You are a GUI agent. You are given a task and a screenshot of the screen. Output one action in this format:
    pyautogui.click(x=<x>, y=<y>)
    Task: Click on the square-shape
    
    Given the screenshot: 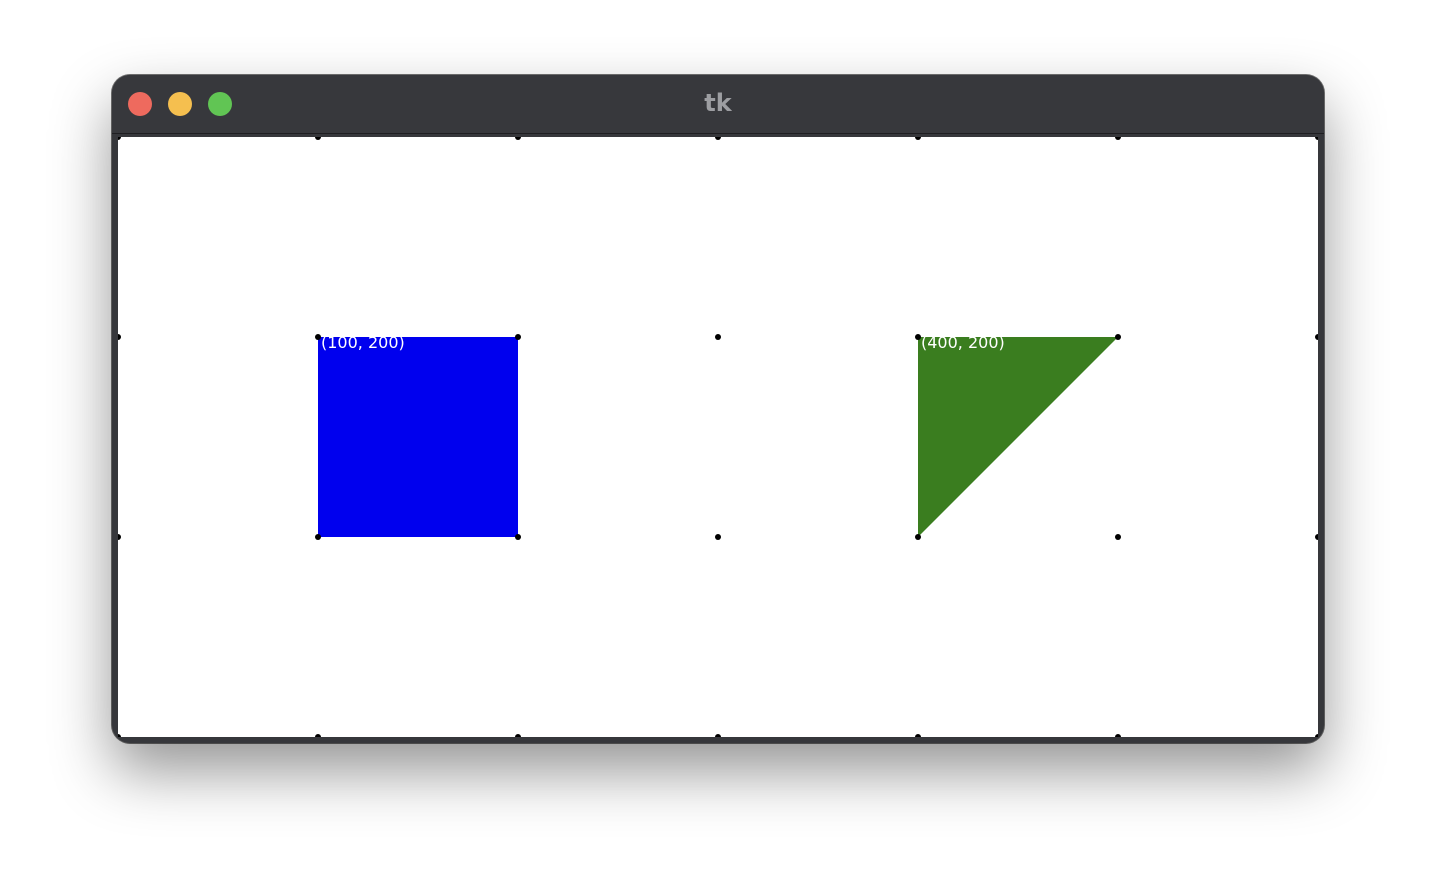 What is the action you would take?
    pyautogui.click(x=418, y=437)
    